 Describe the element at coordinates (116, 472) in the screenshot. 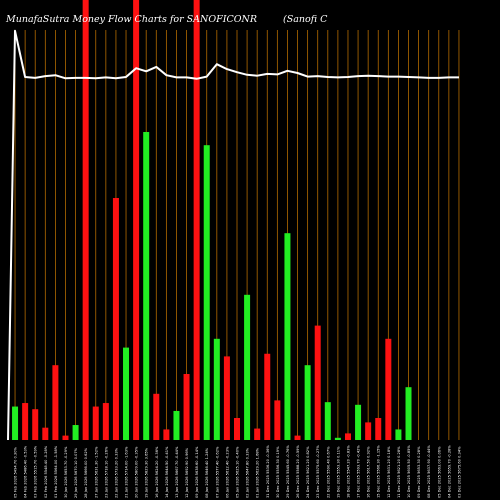

I see `x-tick-label: 22 Jan 2026 5733.20 0.33%` at that location.